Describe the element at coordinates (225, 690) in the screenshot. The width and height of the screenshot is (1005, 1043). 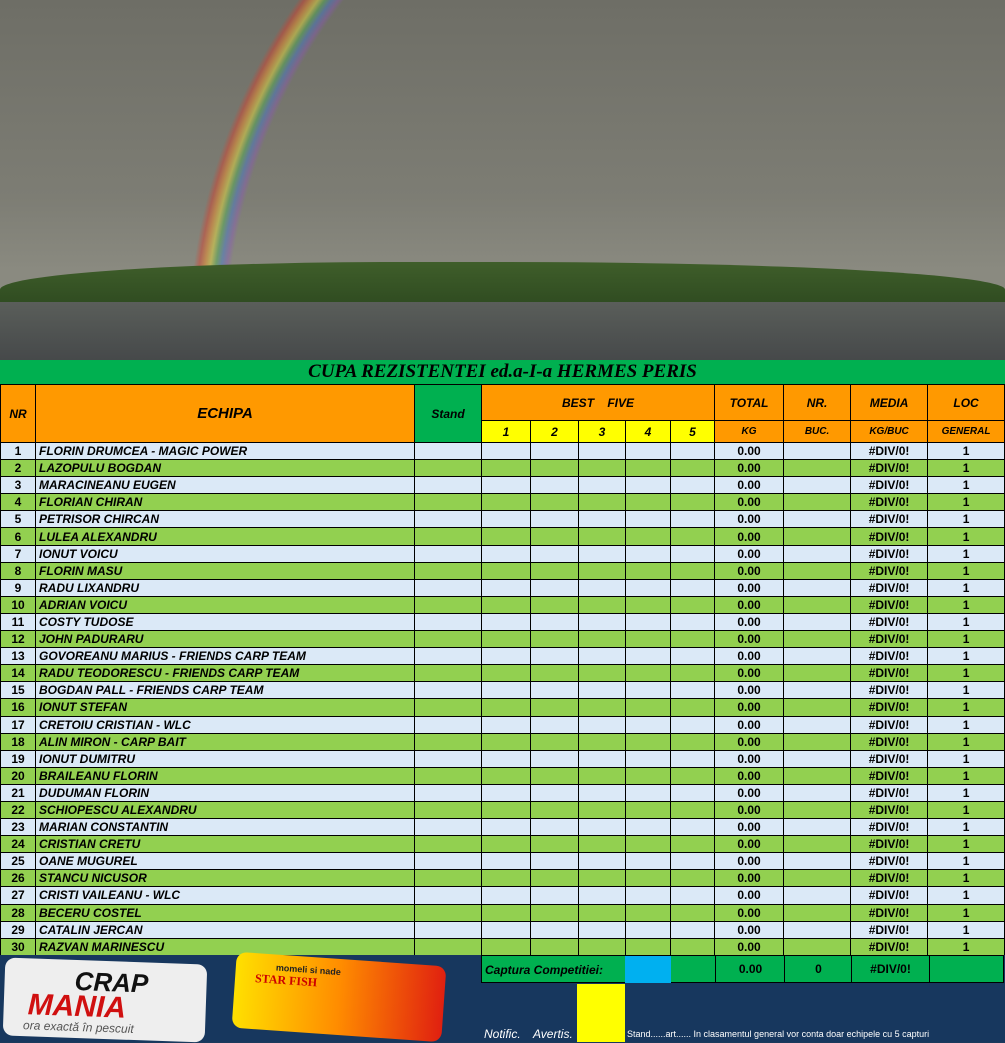
I see `team-name: BOGDAN PALL - FRIENDS CARP TEAM` at that location.